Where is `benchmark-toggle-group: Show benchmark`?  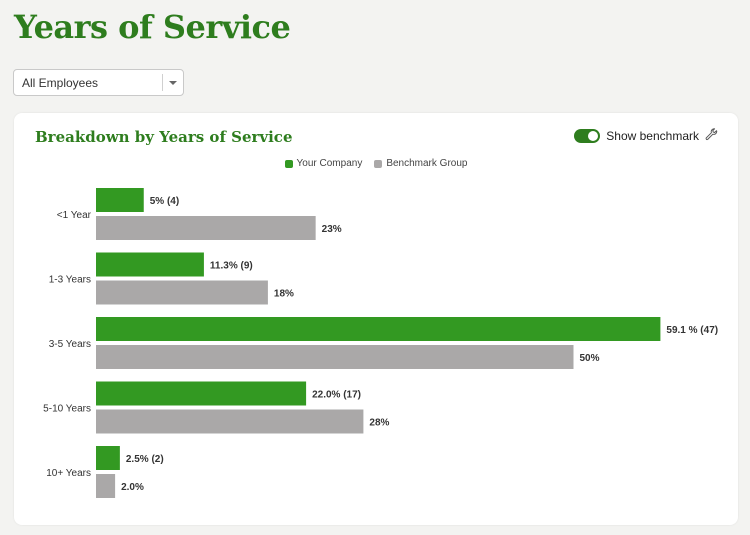 benchmark-toggle-group: Show benchmark is located at coordinates (646, 136).